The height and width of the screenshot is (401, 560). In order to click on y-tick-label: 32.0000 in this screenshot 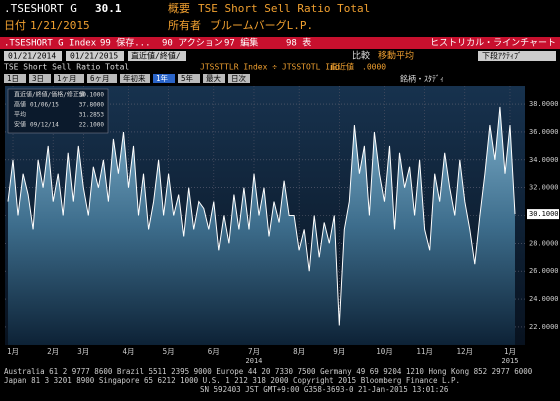, I will do `click(544, 188)`.